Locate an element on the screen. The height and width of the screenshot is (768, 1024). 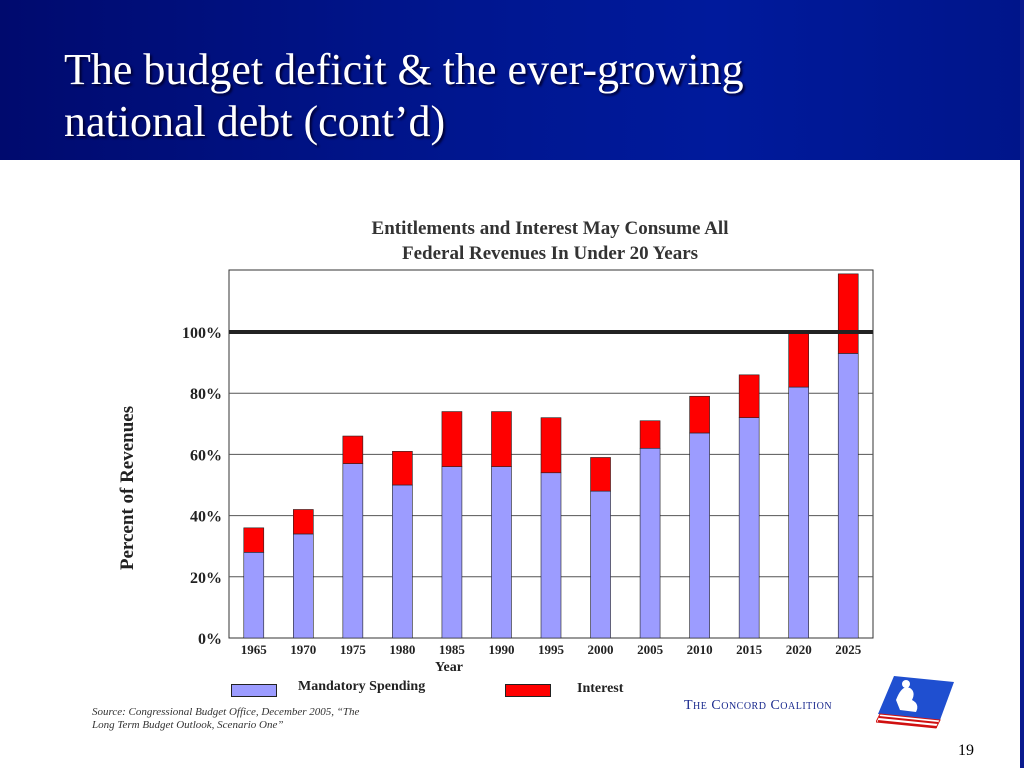
x-tick-label: 2005 is located at coordinates (650, 649).